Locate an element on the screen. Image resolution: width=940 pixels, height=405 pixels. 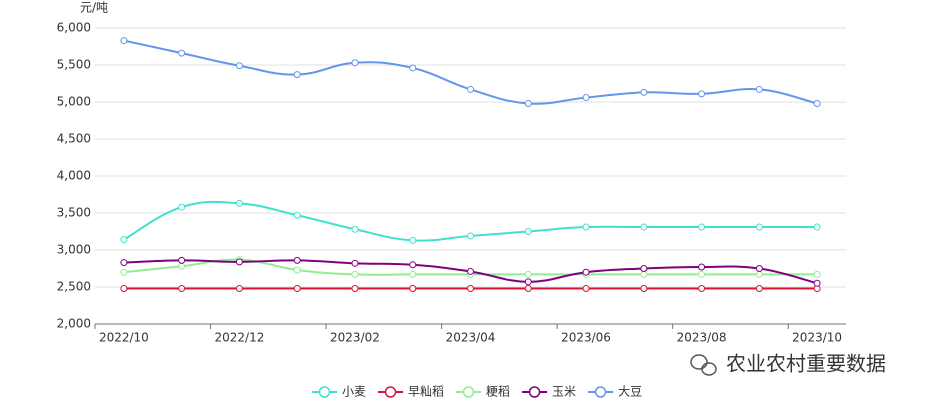
legend-label: 小麦 is located at coordinates (354, 392).